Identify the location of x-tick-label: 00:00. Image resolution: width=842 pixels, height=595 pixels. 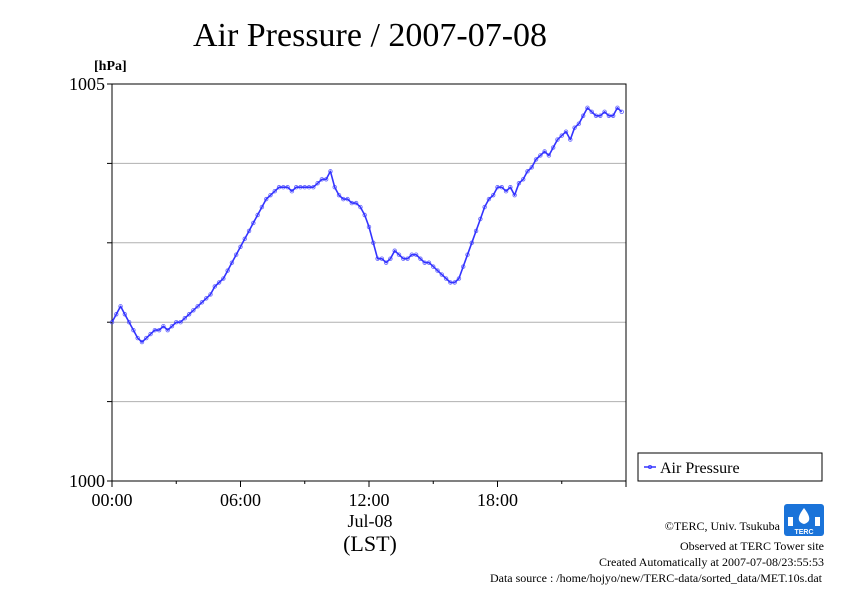
(111, 500).